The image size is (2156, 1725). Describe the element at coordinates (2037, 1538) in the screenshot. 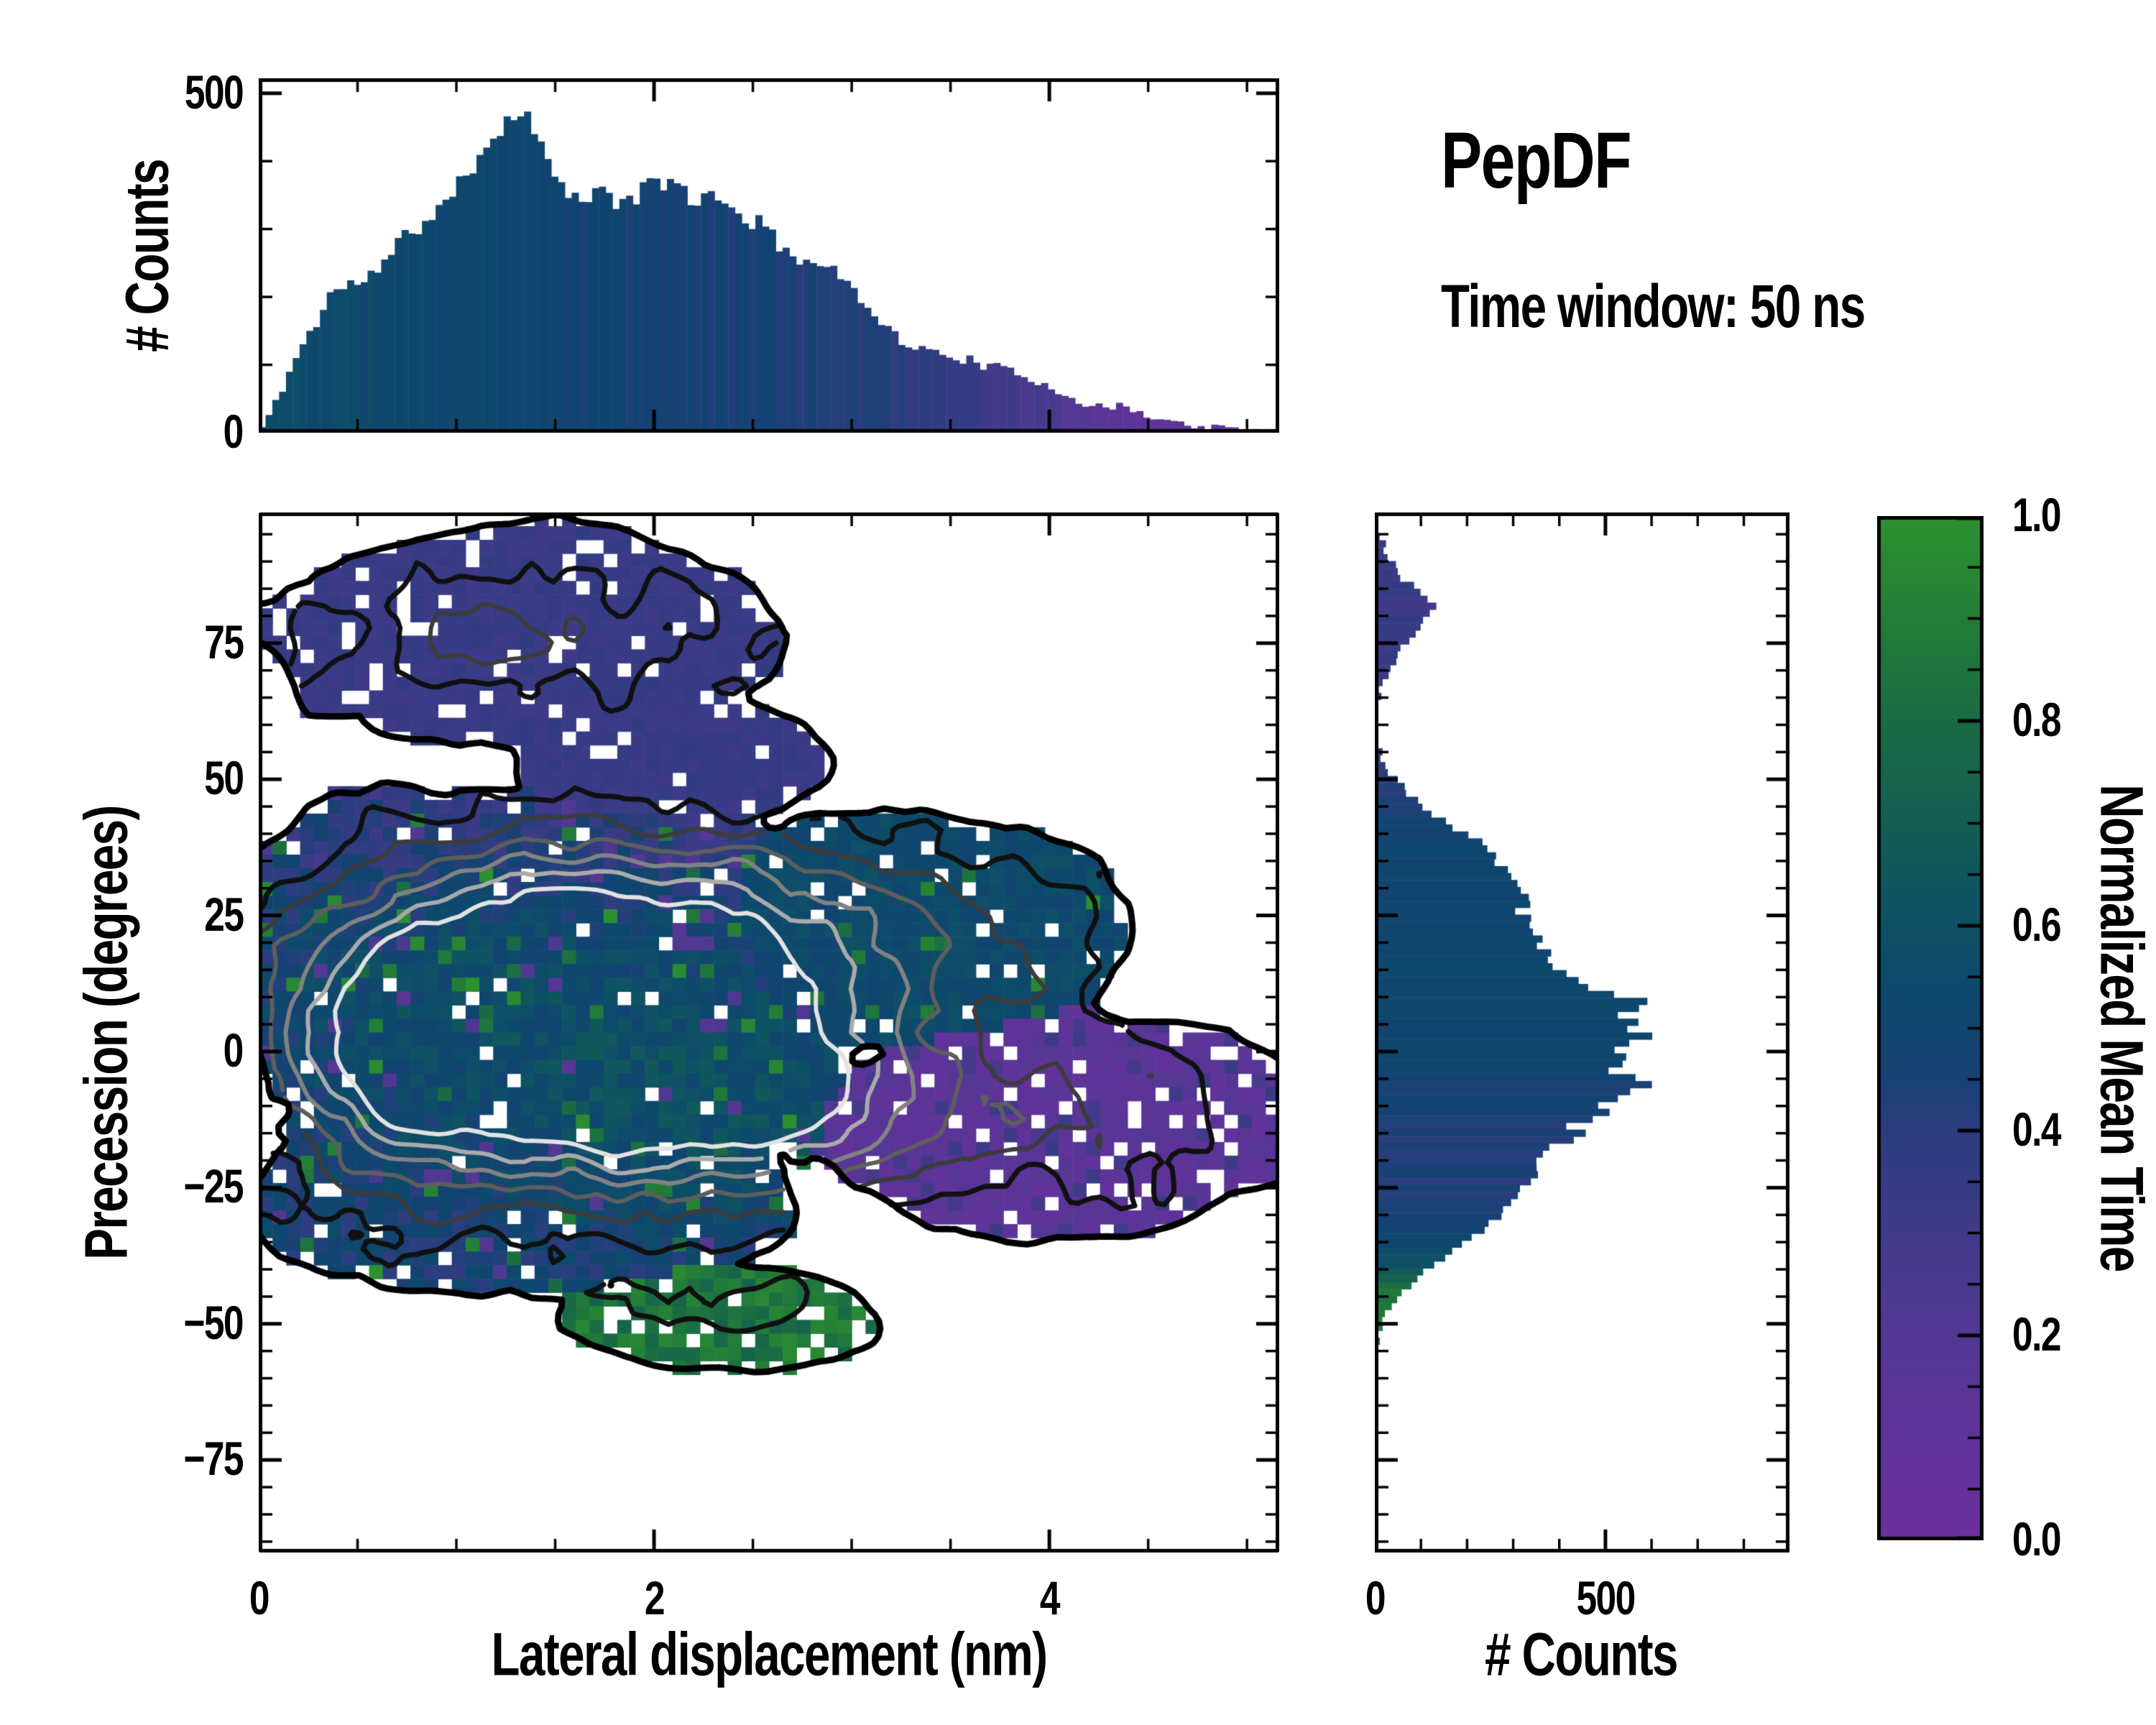

I see `colorbar-tick-0.0: 0.0` at that location.